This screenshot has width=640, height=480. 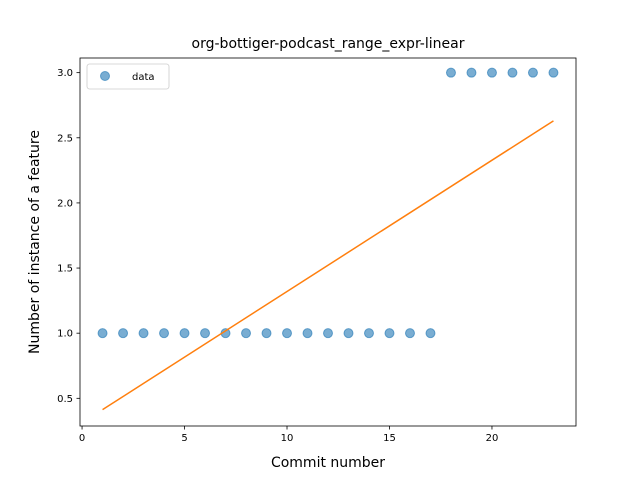 What do you see at coordinates (65, 138) in the screenshot?
I see `y-tick-label: 2.5` at bounding box center [65, 138].